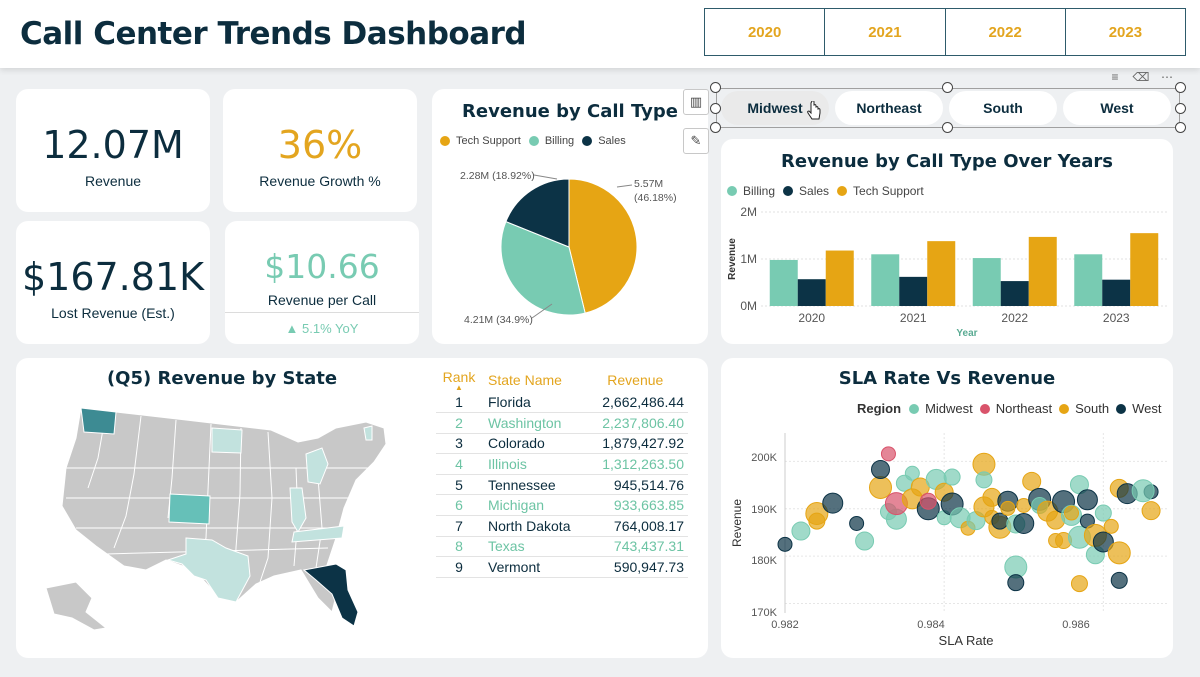  I want to click on table-row: 4 Illinois 1,312,263.50, so click(562, 464).